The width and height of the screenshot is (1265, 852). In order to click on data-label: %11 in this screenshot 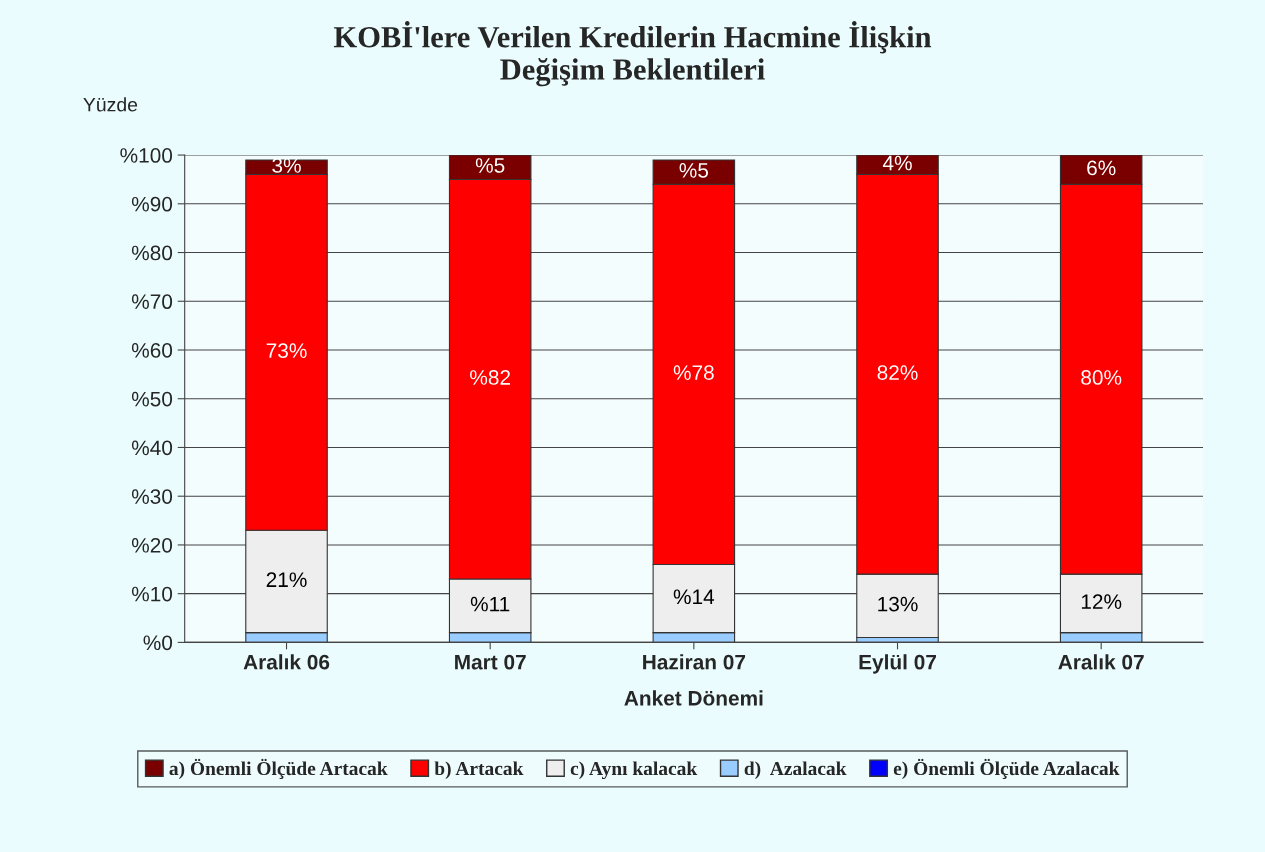, I will do `click(490, 604)`.